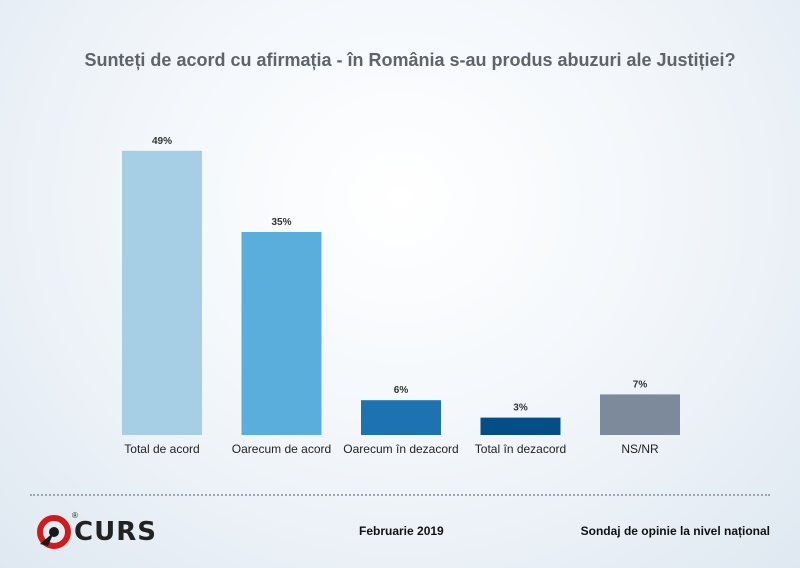 The image size is (800, 568). Describe the element at coordinates (401, 531) in the screenshot. I see `survey-date: Februarie 2019` at that location.